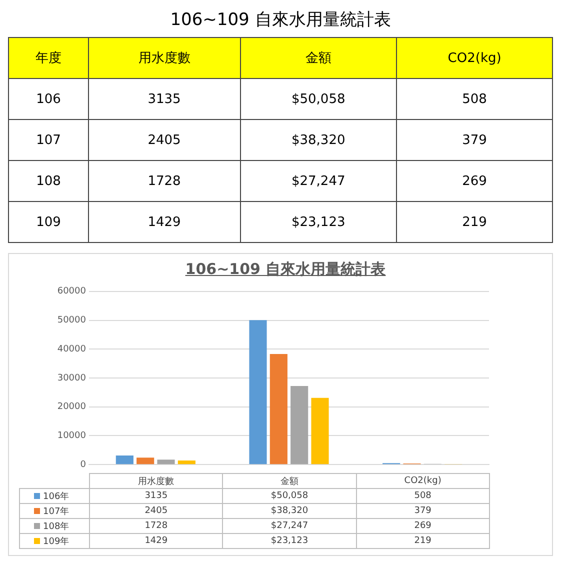 The width and height of the screenshot is (561, 561). What do you see at coordinates (71, 378) in the screenshot?
I see `y-tick-label: 30000` at bounding box center [71, 378].